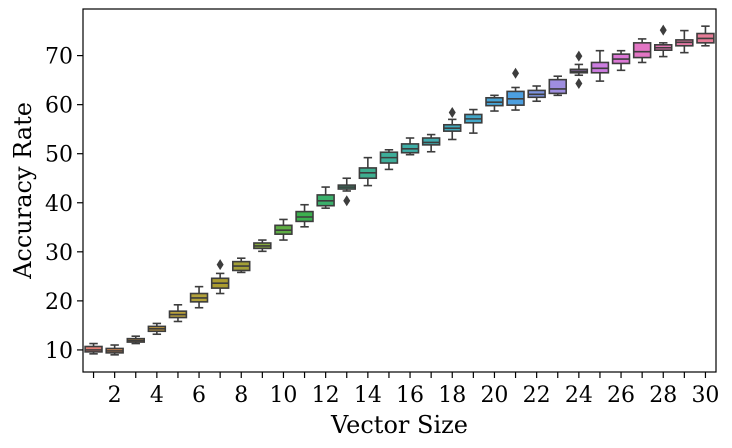 Image resolution: width=732 pixels, height=448 pixels. I want to click on y-tick-label: 50, so click(59, 155).